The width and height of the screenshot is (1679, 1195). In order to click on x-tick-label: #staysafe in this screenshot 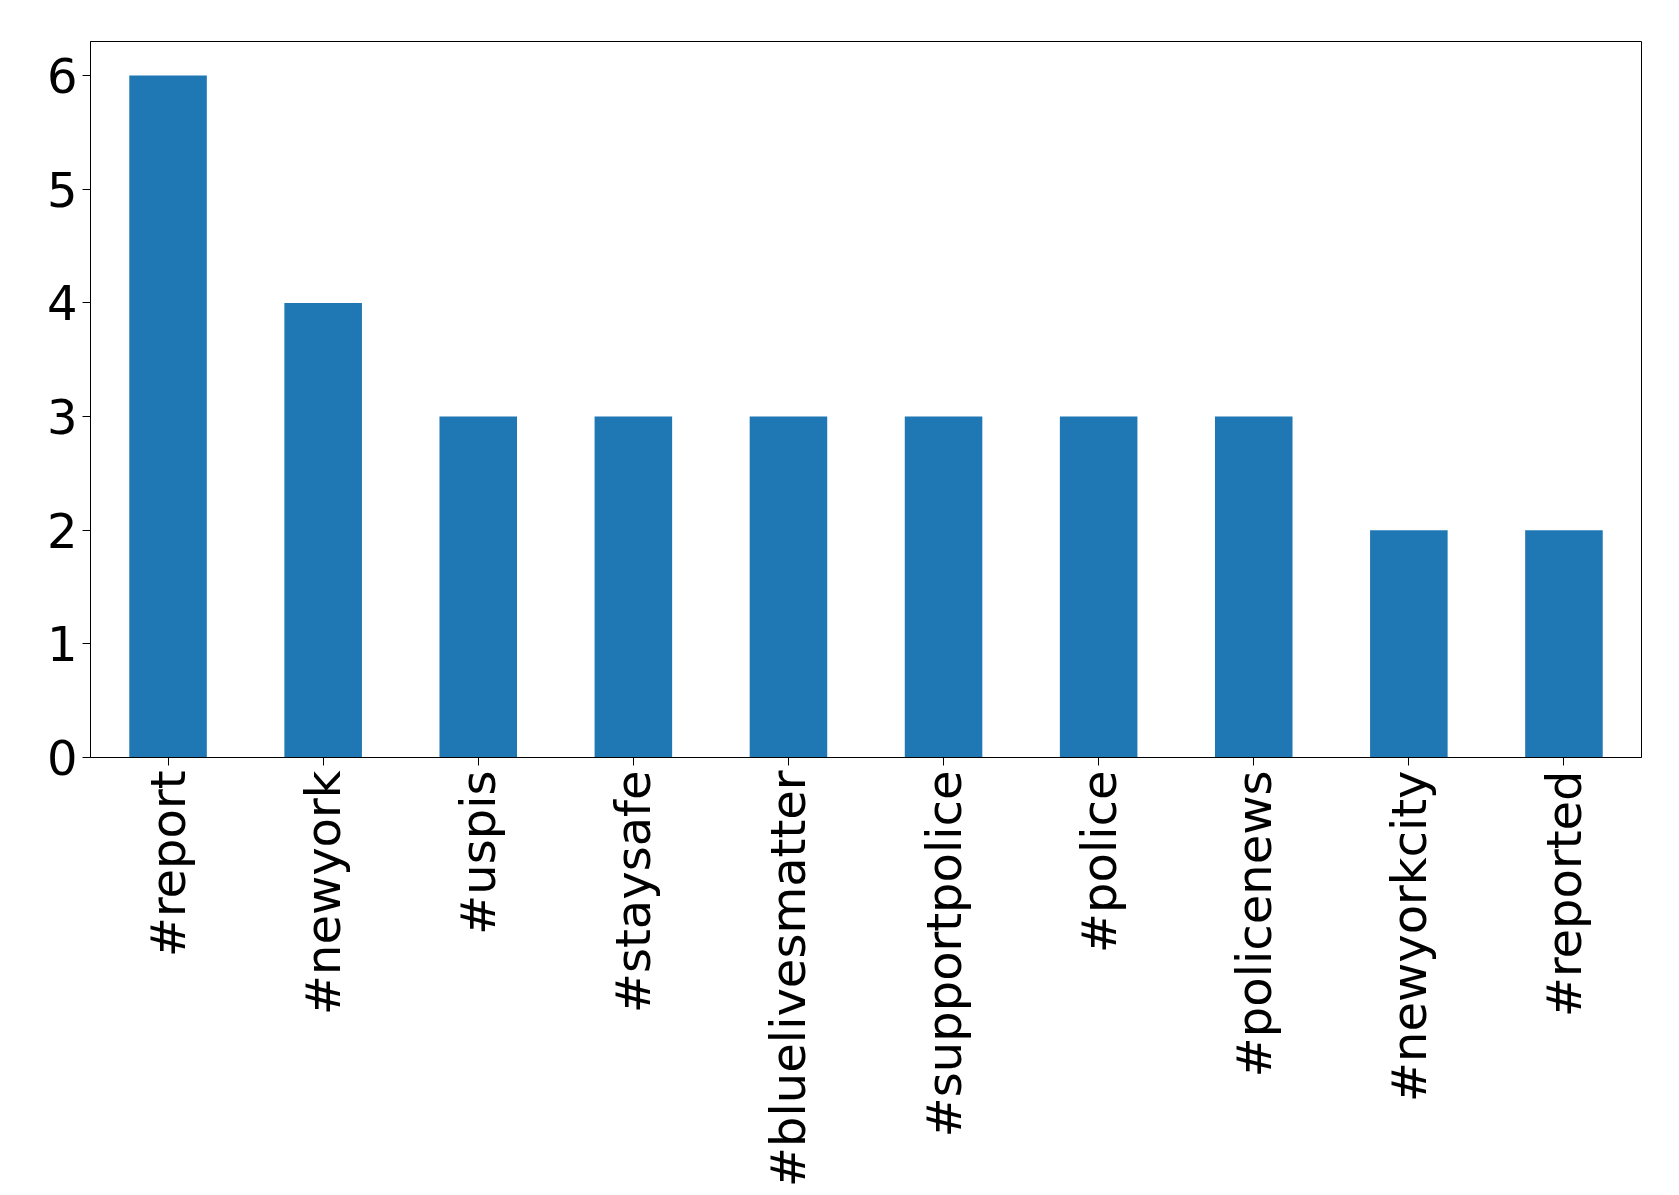, I will do `click(633, 892)`.